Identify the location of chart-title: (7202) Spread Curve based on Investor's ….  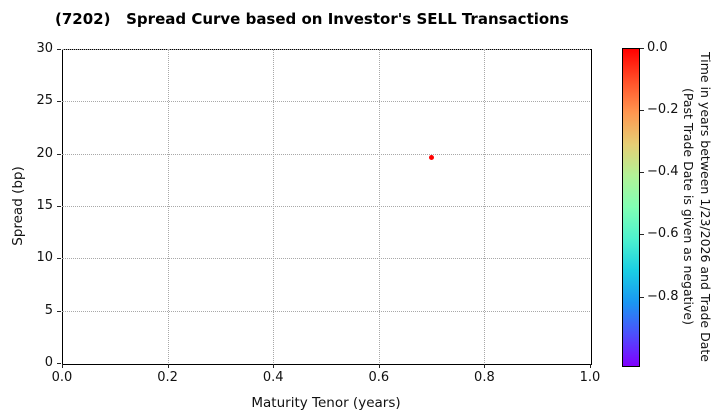
(312, 19).